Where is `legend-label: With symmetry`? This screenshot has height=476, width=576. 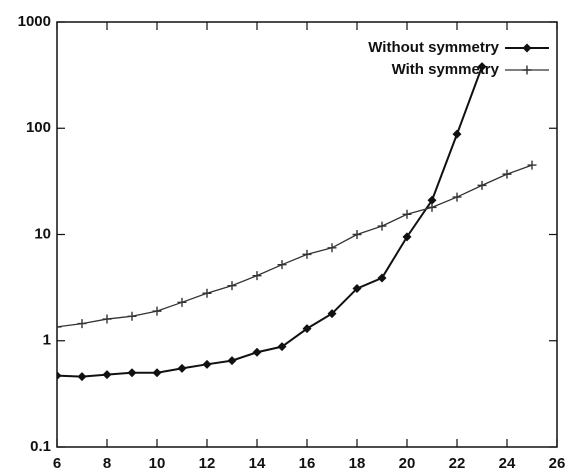 legend-label: With symmetry is located at coordinates (446, 69).